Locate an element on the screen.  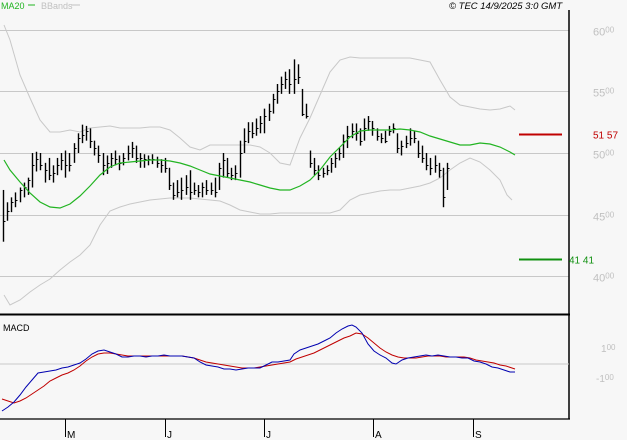
month-label: S is located at coordinates (478, 435).